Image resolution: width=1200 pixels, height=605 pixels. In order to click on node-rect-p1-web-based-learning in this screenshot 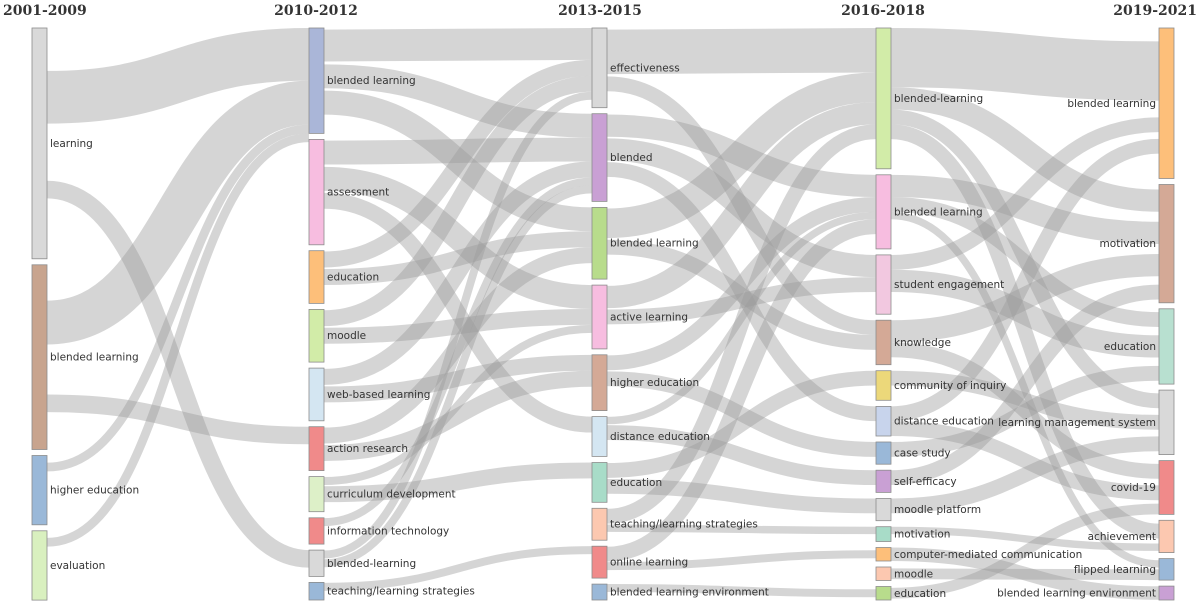, I will do `click(316, 394)`.